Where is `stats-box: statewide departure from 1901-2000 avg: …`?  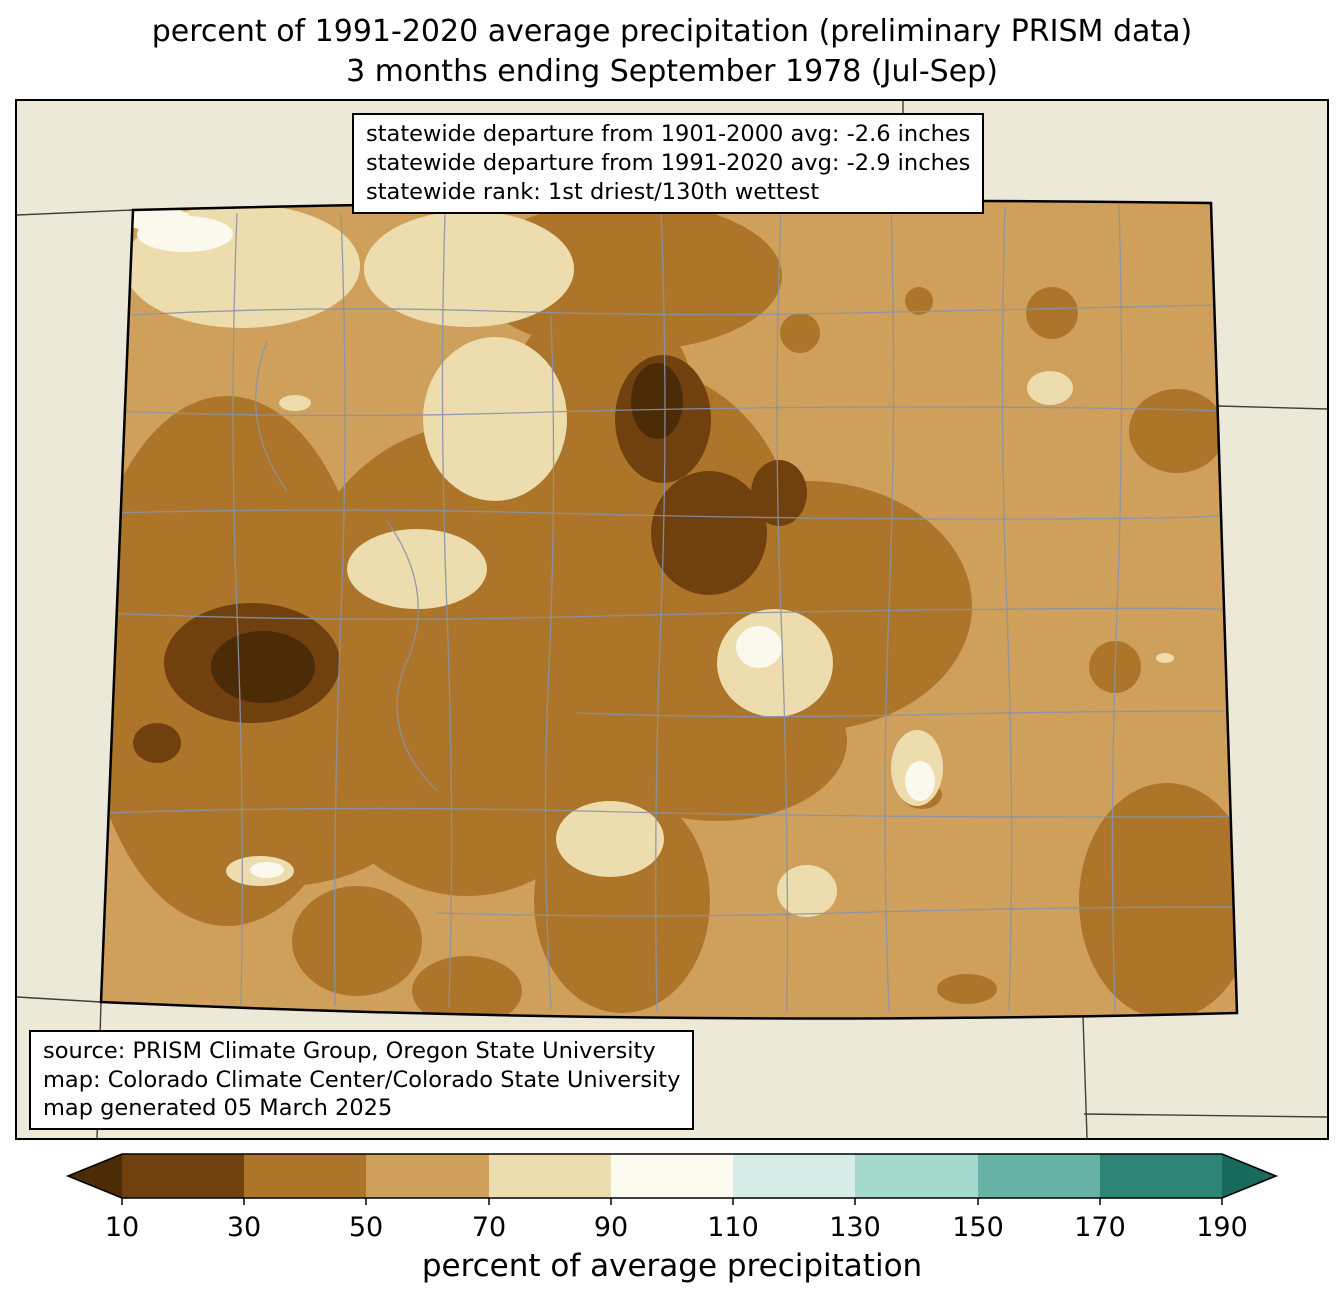
stats-box: statewide departure from 1901-2000 avg: … is located at coordinates (668, 163).